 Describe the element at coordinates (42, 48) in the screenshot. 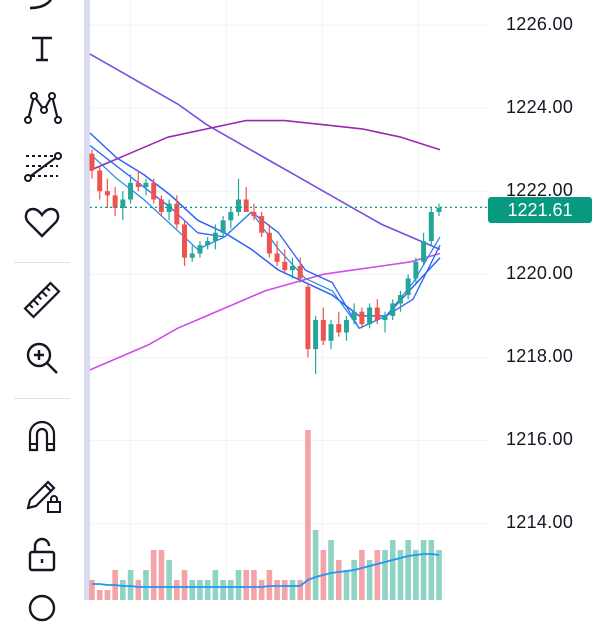

I see `text-tool-icon` at that location.